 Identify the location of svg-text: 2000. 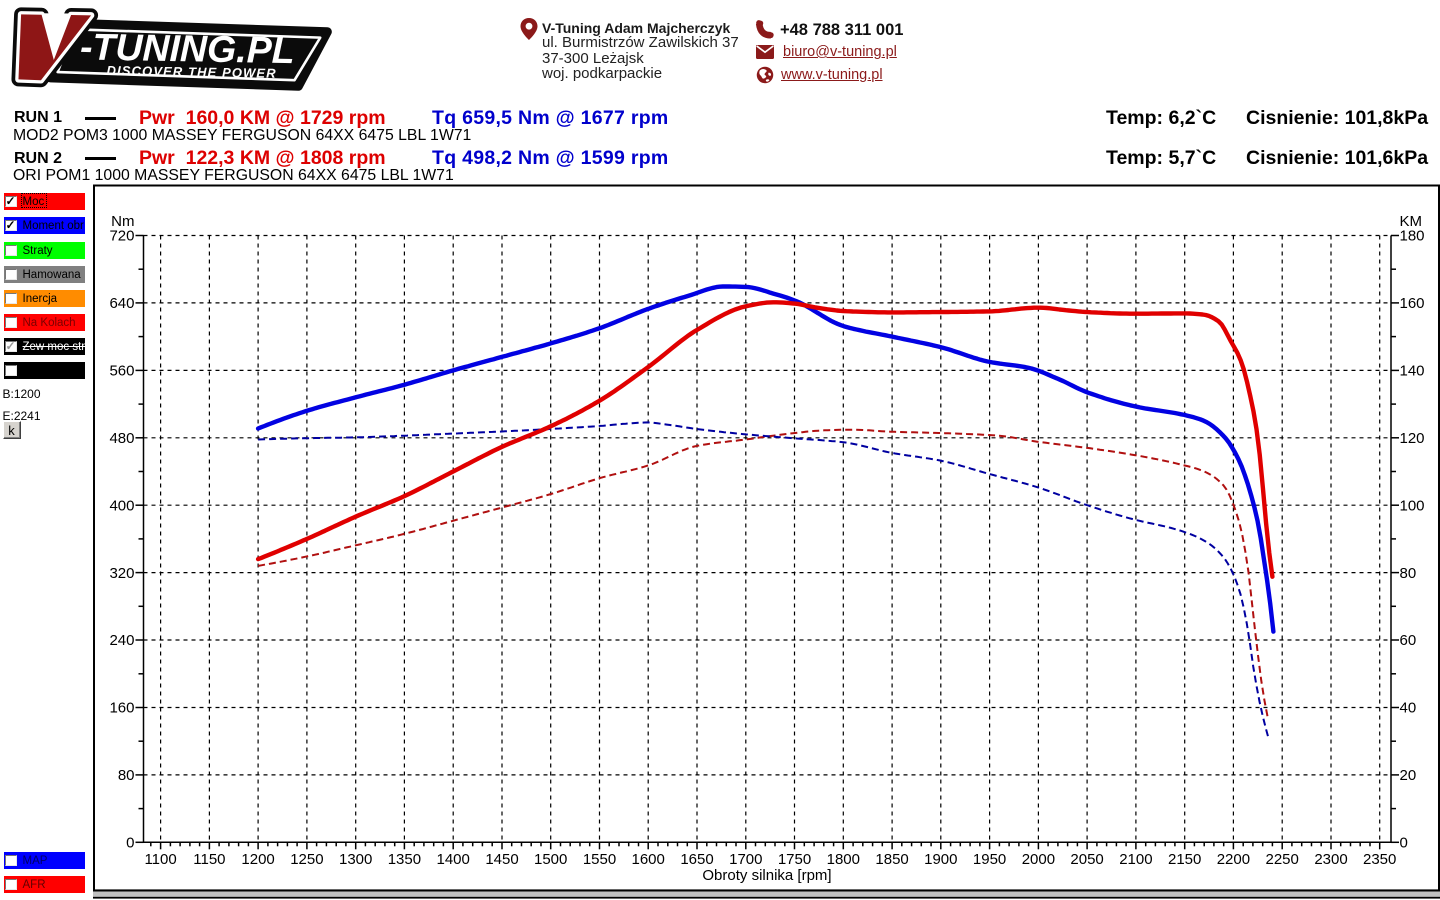
(1038, 859).